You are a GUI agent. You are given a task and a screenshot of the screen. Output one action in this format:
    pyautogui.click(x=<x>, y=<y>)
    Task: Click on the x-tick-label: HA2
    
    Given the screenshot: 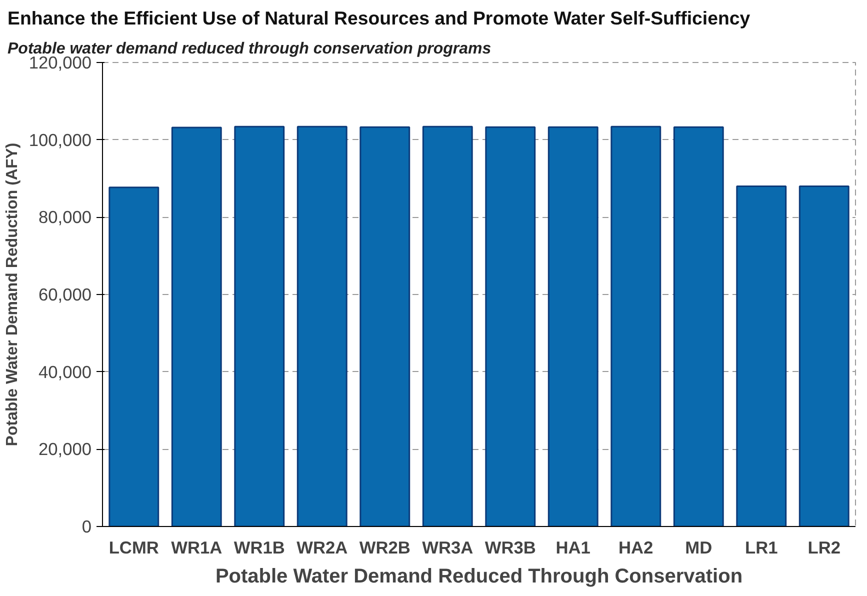 What is the action you would take?
    pyautogui.click(x=636, y=548)
    